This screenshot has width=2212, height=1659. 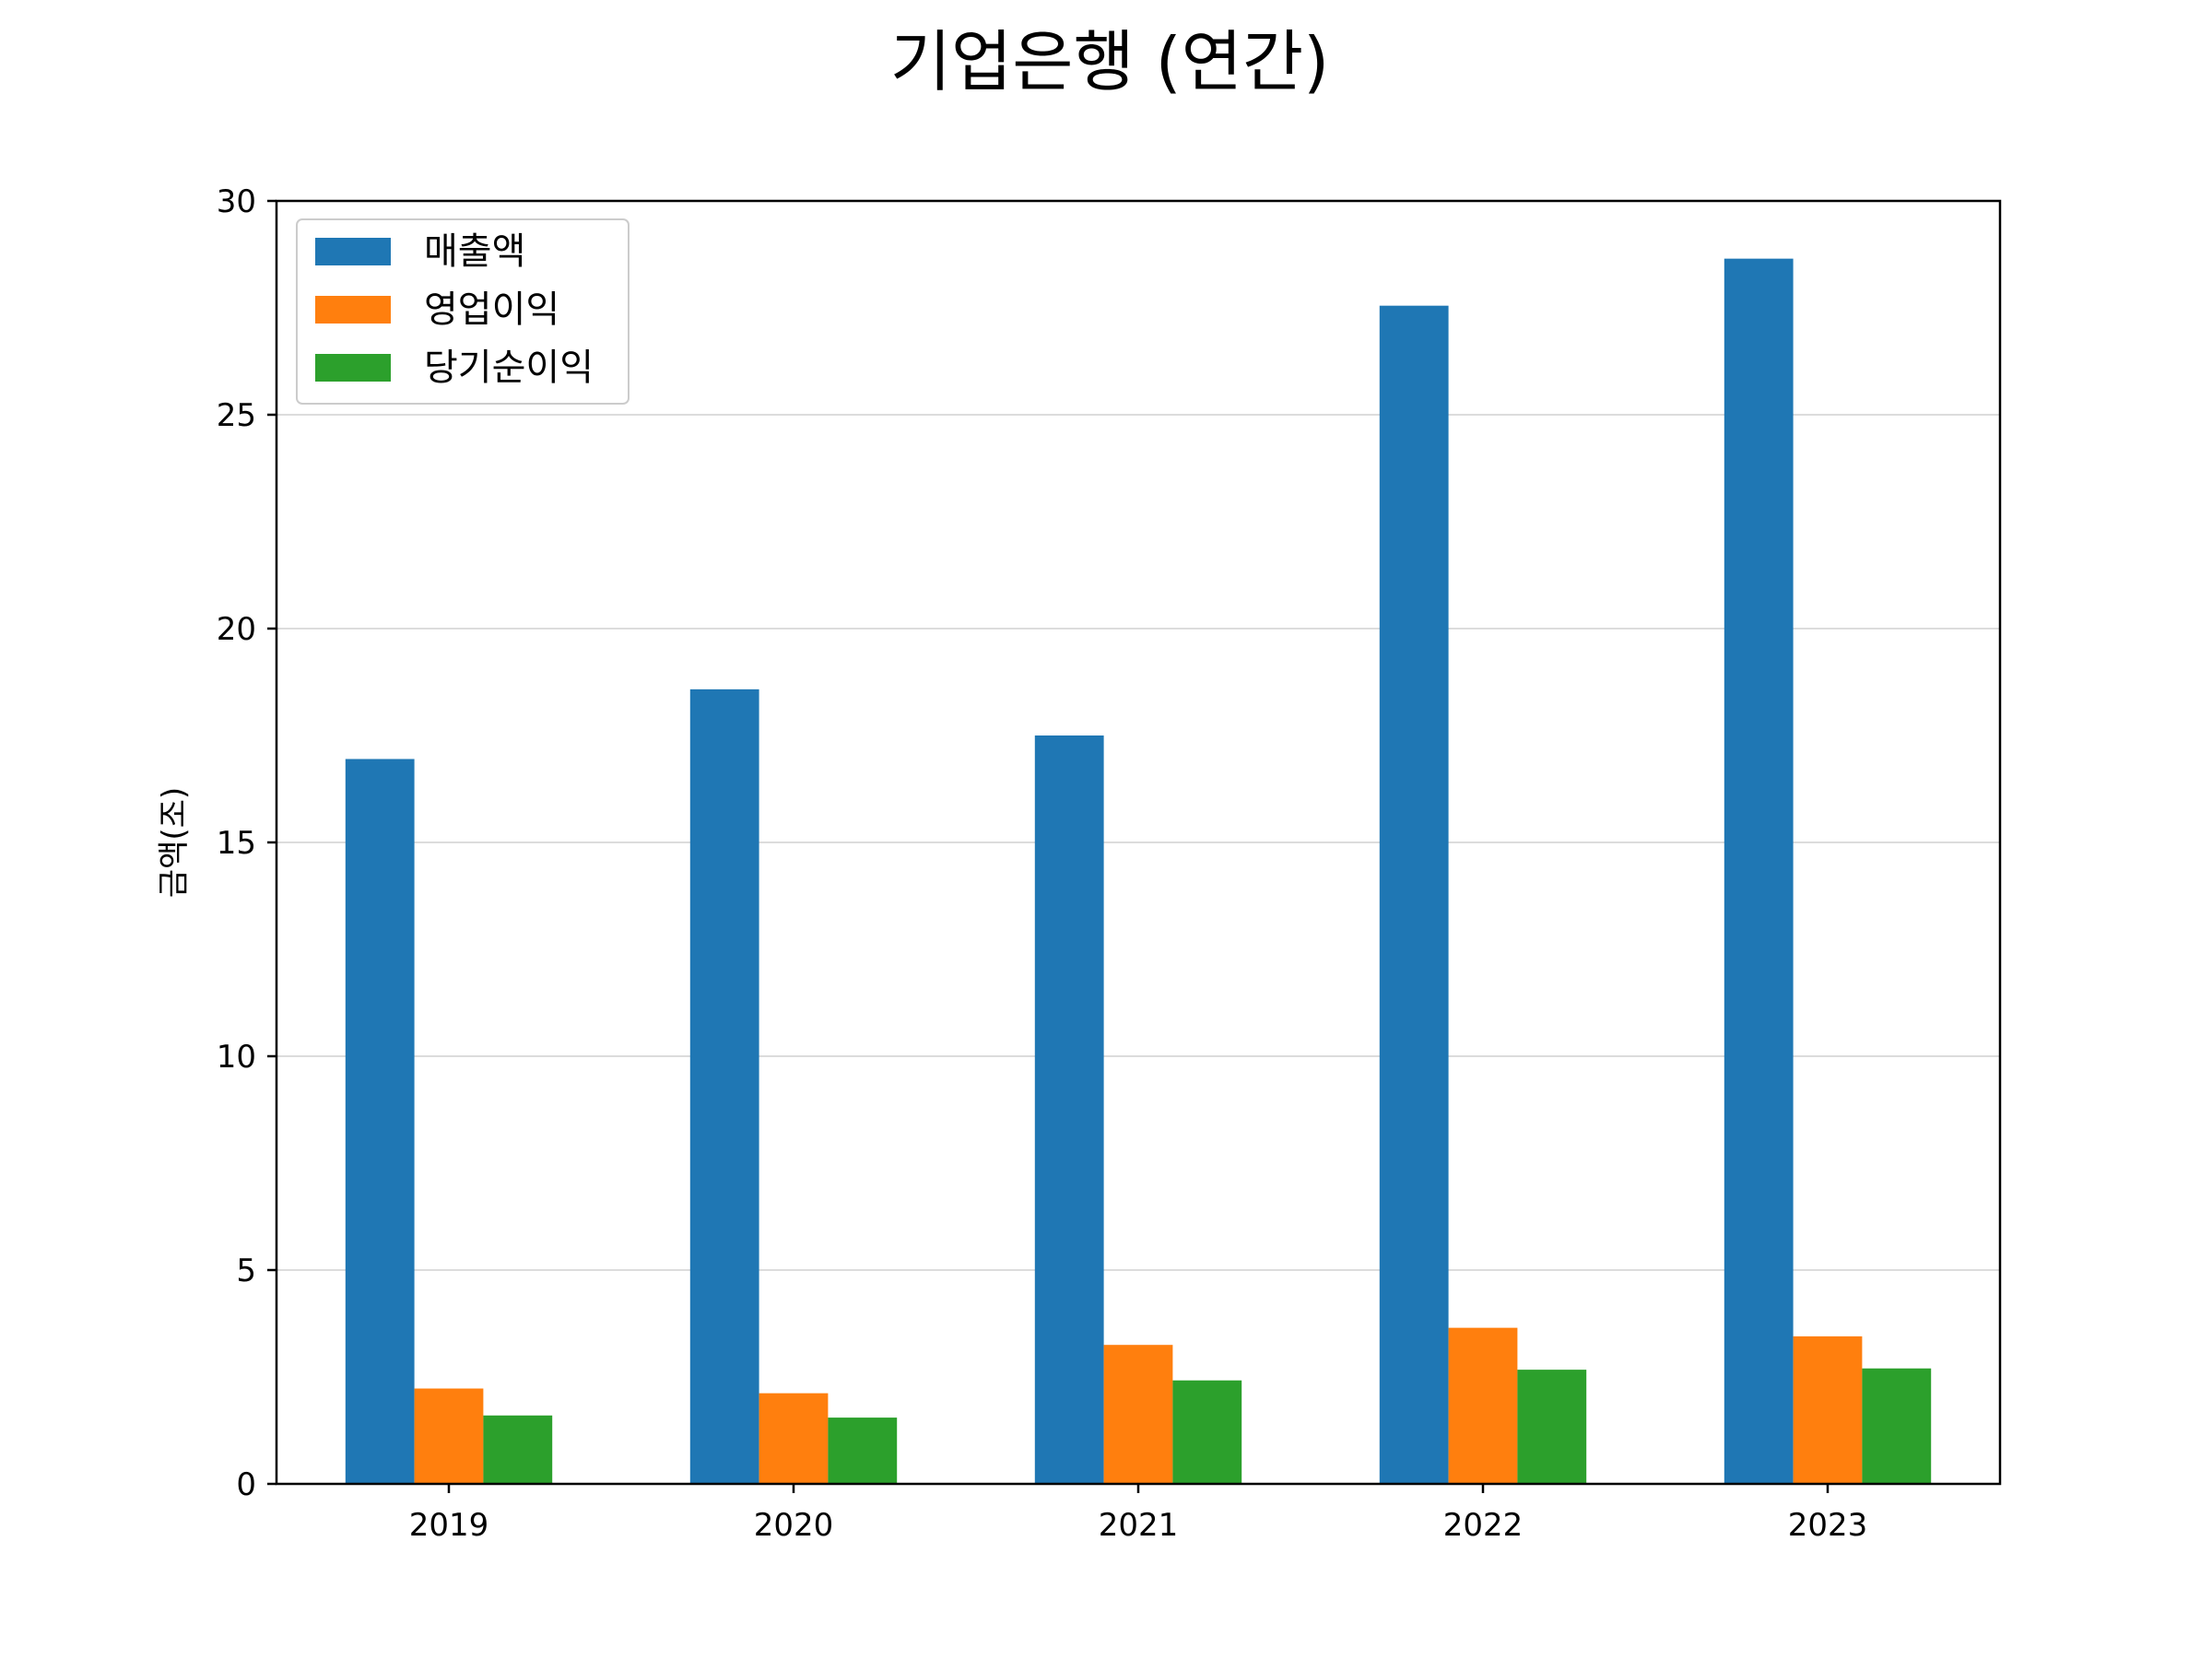 I want to click on bar-2022-당기순이익, so click(x=1552, y=1427).